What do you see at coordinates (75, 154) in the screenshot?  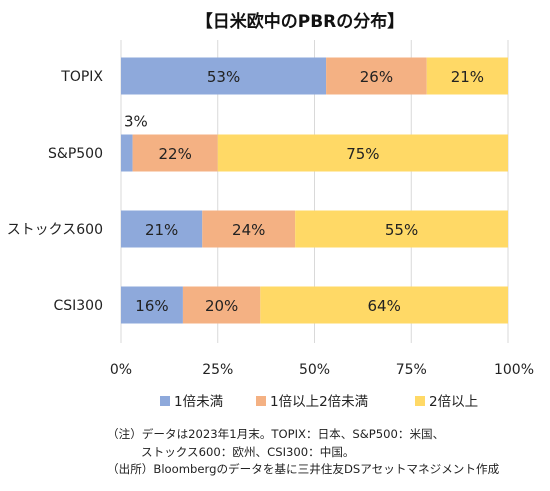 I see `category-label: S&P500` at bounding box center [75, 154].